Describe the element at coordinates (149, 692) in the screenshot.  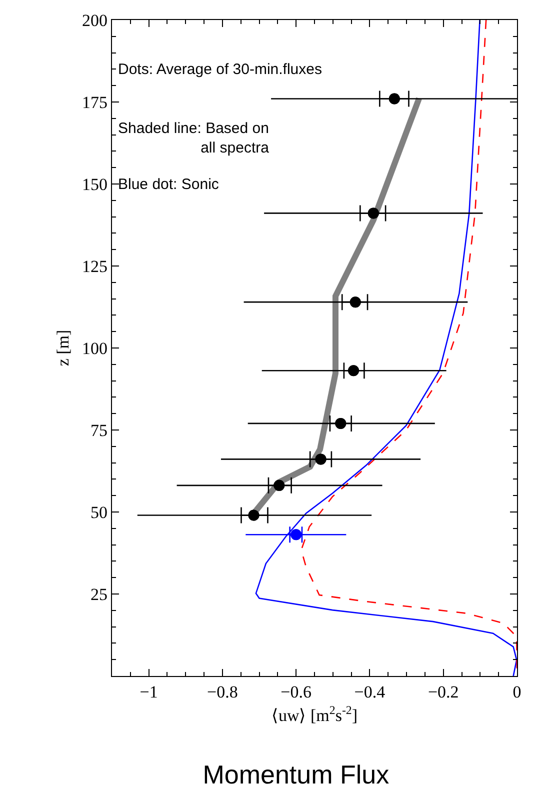
I see `x-tick-label: −1` at that location.